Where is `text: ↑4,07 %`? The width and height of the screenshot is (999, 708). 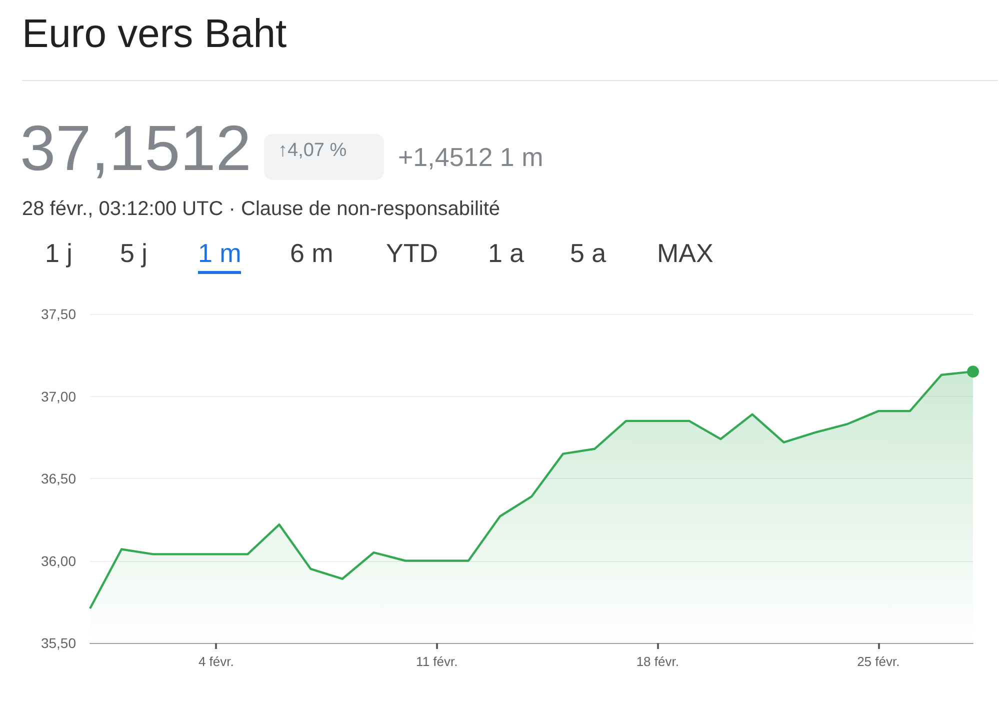 text: ↑4,07 % is located at coordinates (324, 157).